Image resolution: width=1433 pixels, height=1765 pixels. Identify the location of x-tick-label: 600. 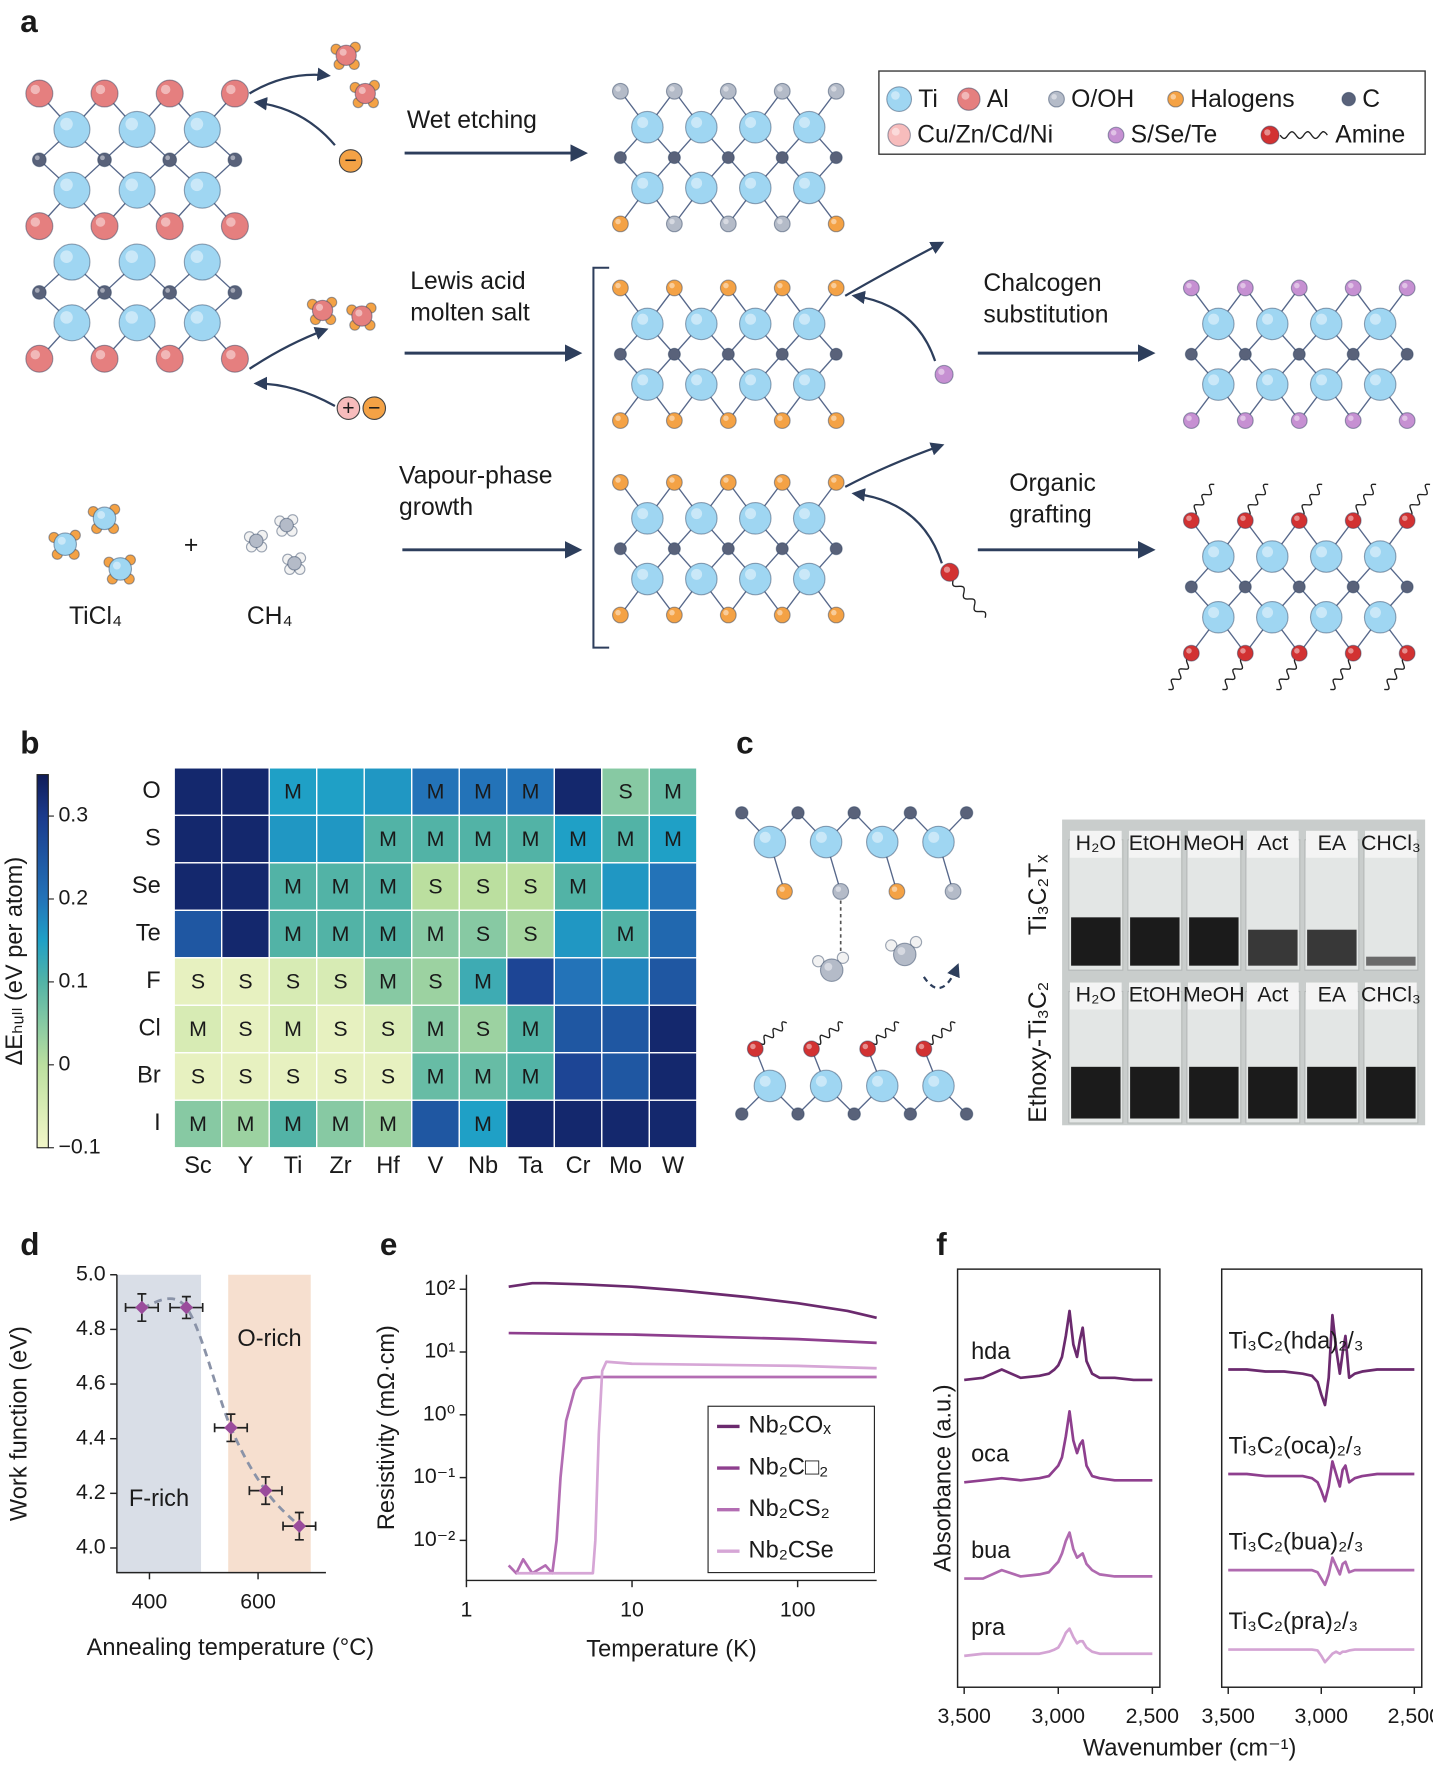
(258, 1602).